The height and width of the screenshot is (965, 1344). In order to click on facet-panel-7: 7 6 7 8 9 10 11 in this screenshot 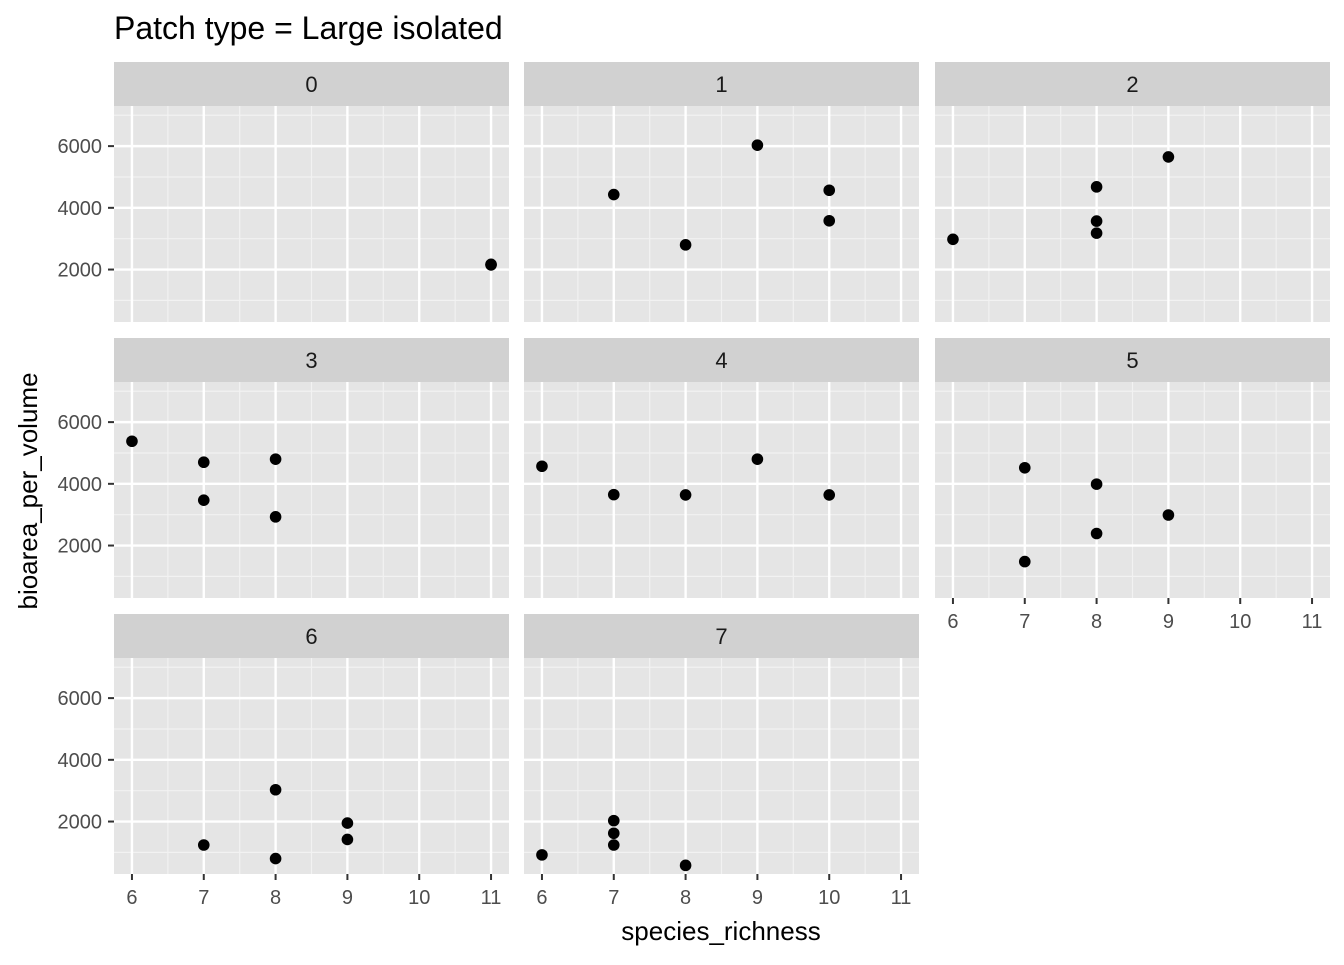, I will do `click(721, 761)`.